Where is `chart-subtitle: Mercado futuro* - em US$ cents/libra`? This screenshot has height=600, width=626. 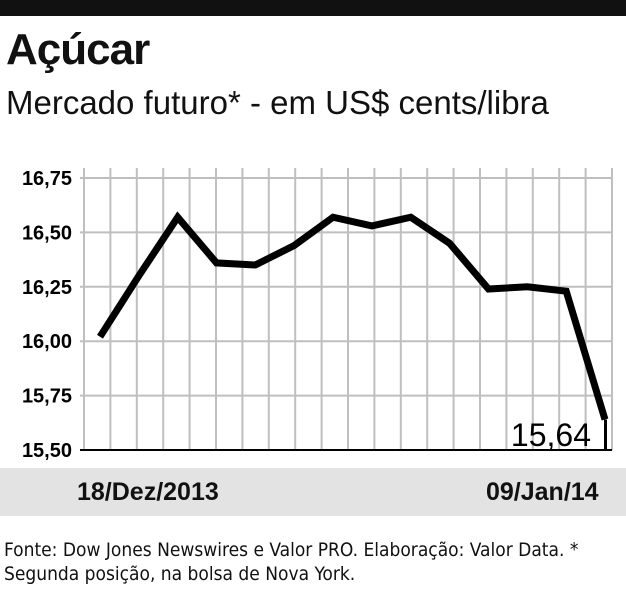 chart-subtitle: Mercado futuro* - em US$ cents/libra is located at coordinates (277, 102).